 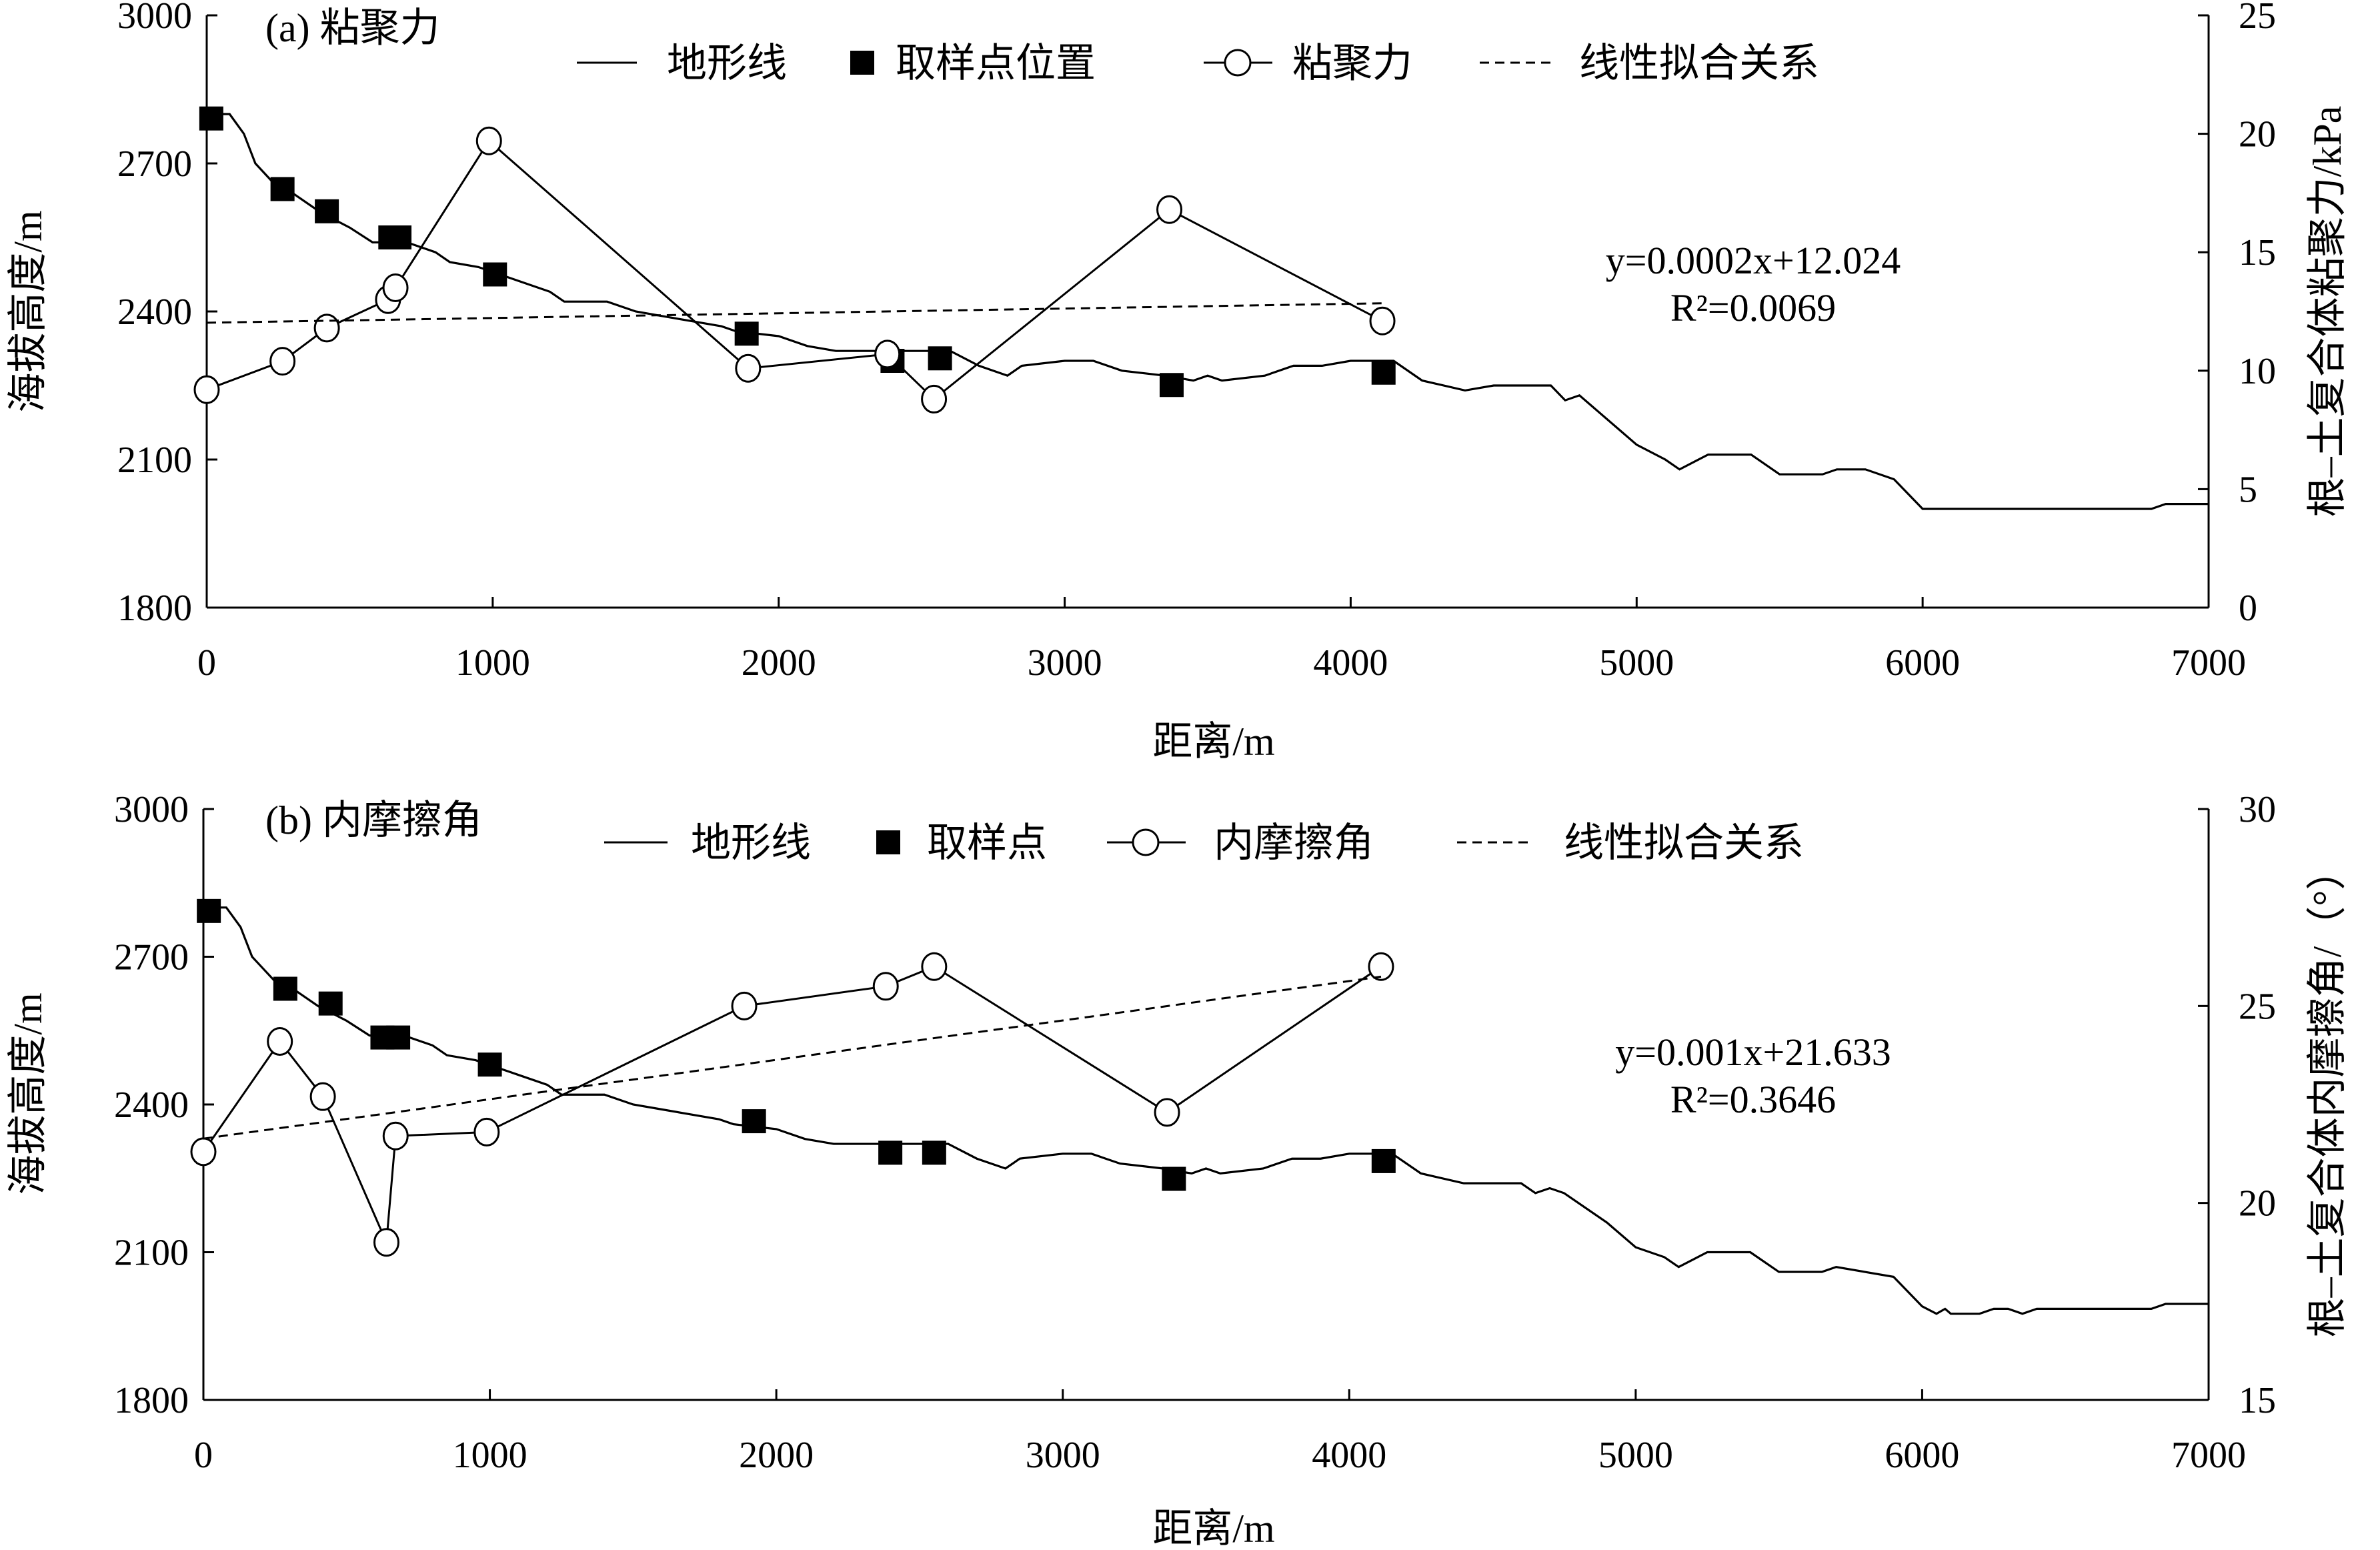 What do you see at coordinates (2248, 608) in the screenshot?
I see `right-y-tick-label: 0` at bounding box center [2248, 608].